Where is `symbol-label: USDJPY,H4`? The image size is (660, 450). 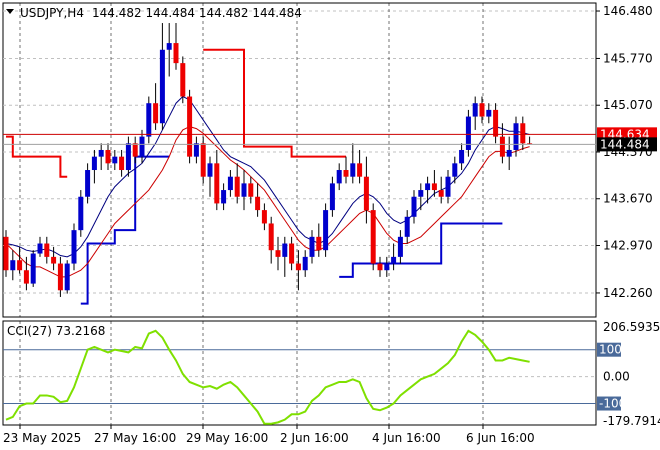
symbol-label: USDJPY,H4 is located at coordinates (52, 13).